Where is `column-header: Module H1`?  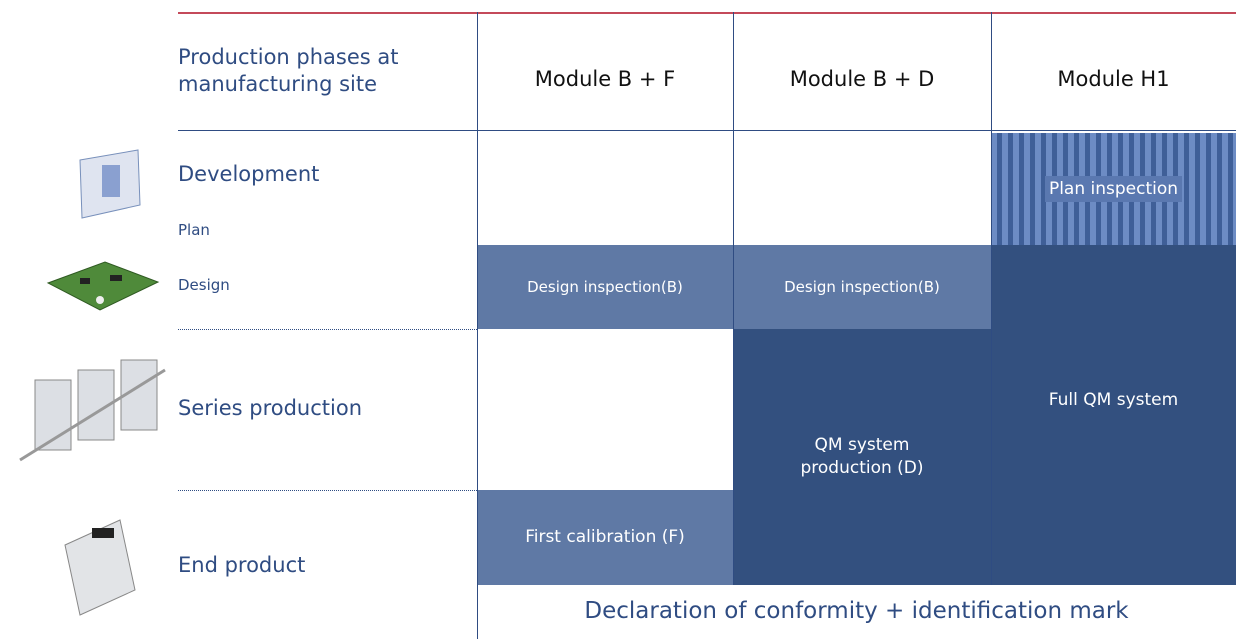 column-header: Module H1 is located at coordinates (1113, 79).